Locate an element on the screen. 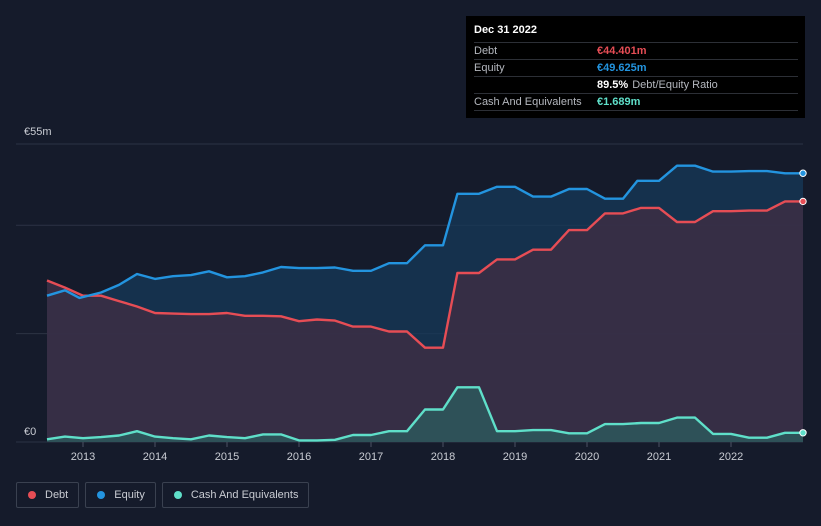 The height and width of the screenshot is (526, 821). tooltip-date: Dec 31 2022 is located at coordinates (505, 30).